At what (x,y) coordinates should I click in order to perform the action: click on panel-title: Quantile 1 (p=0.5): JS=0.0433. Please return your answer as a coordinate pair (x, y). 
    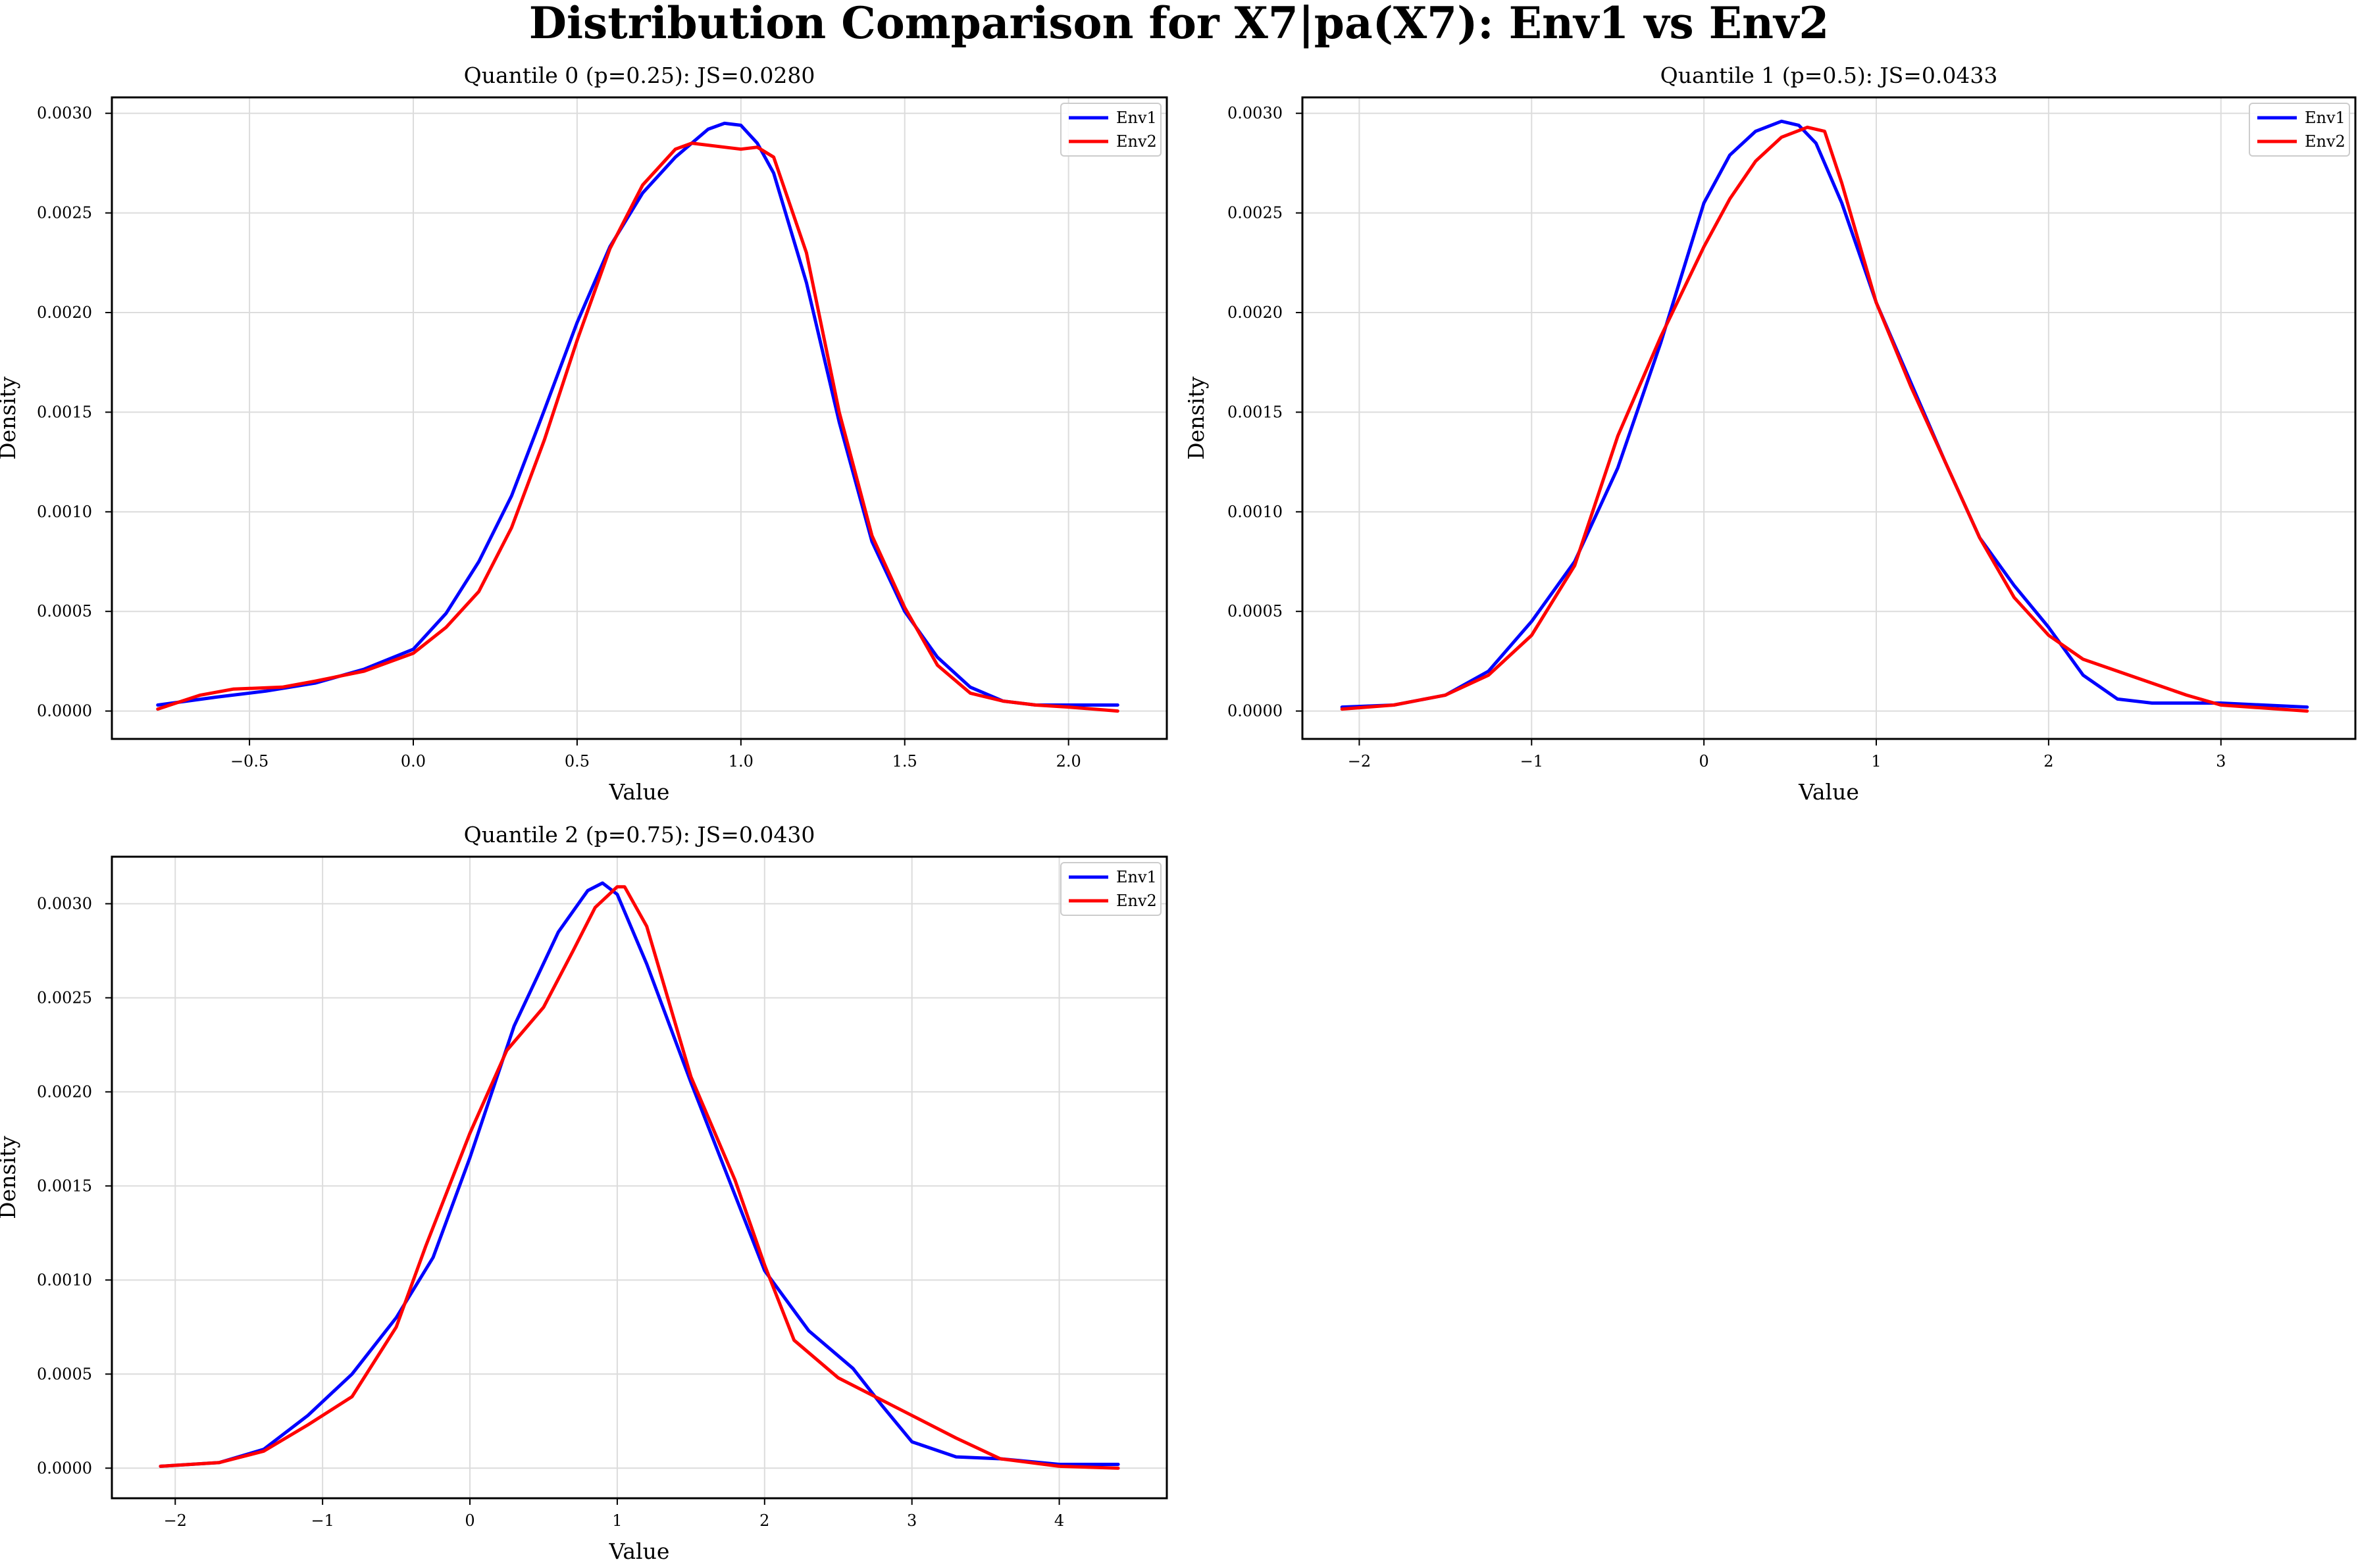
    Looking at the image, I should click on (1829, 75).